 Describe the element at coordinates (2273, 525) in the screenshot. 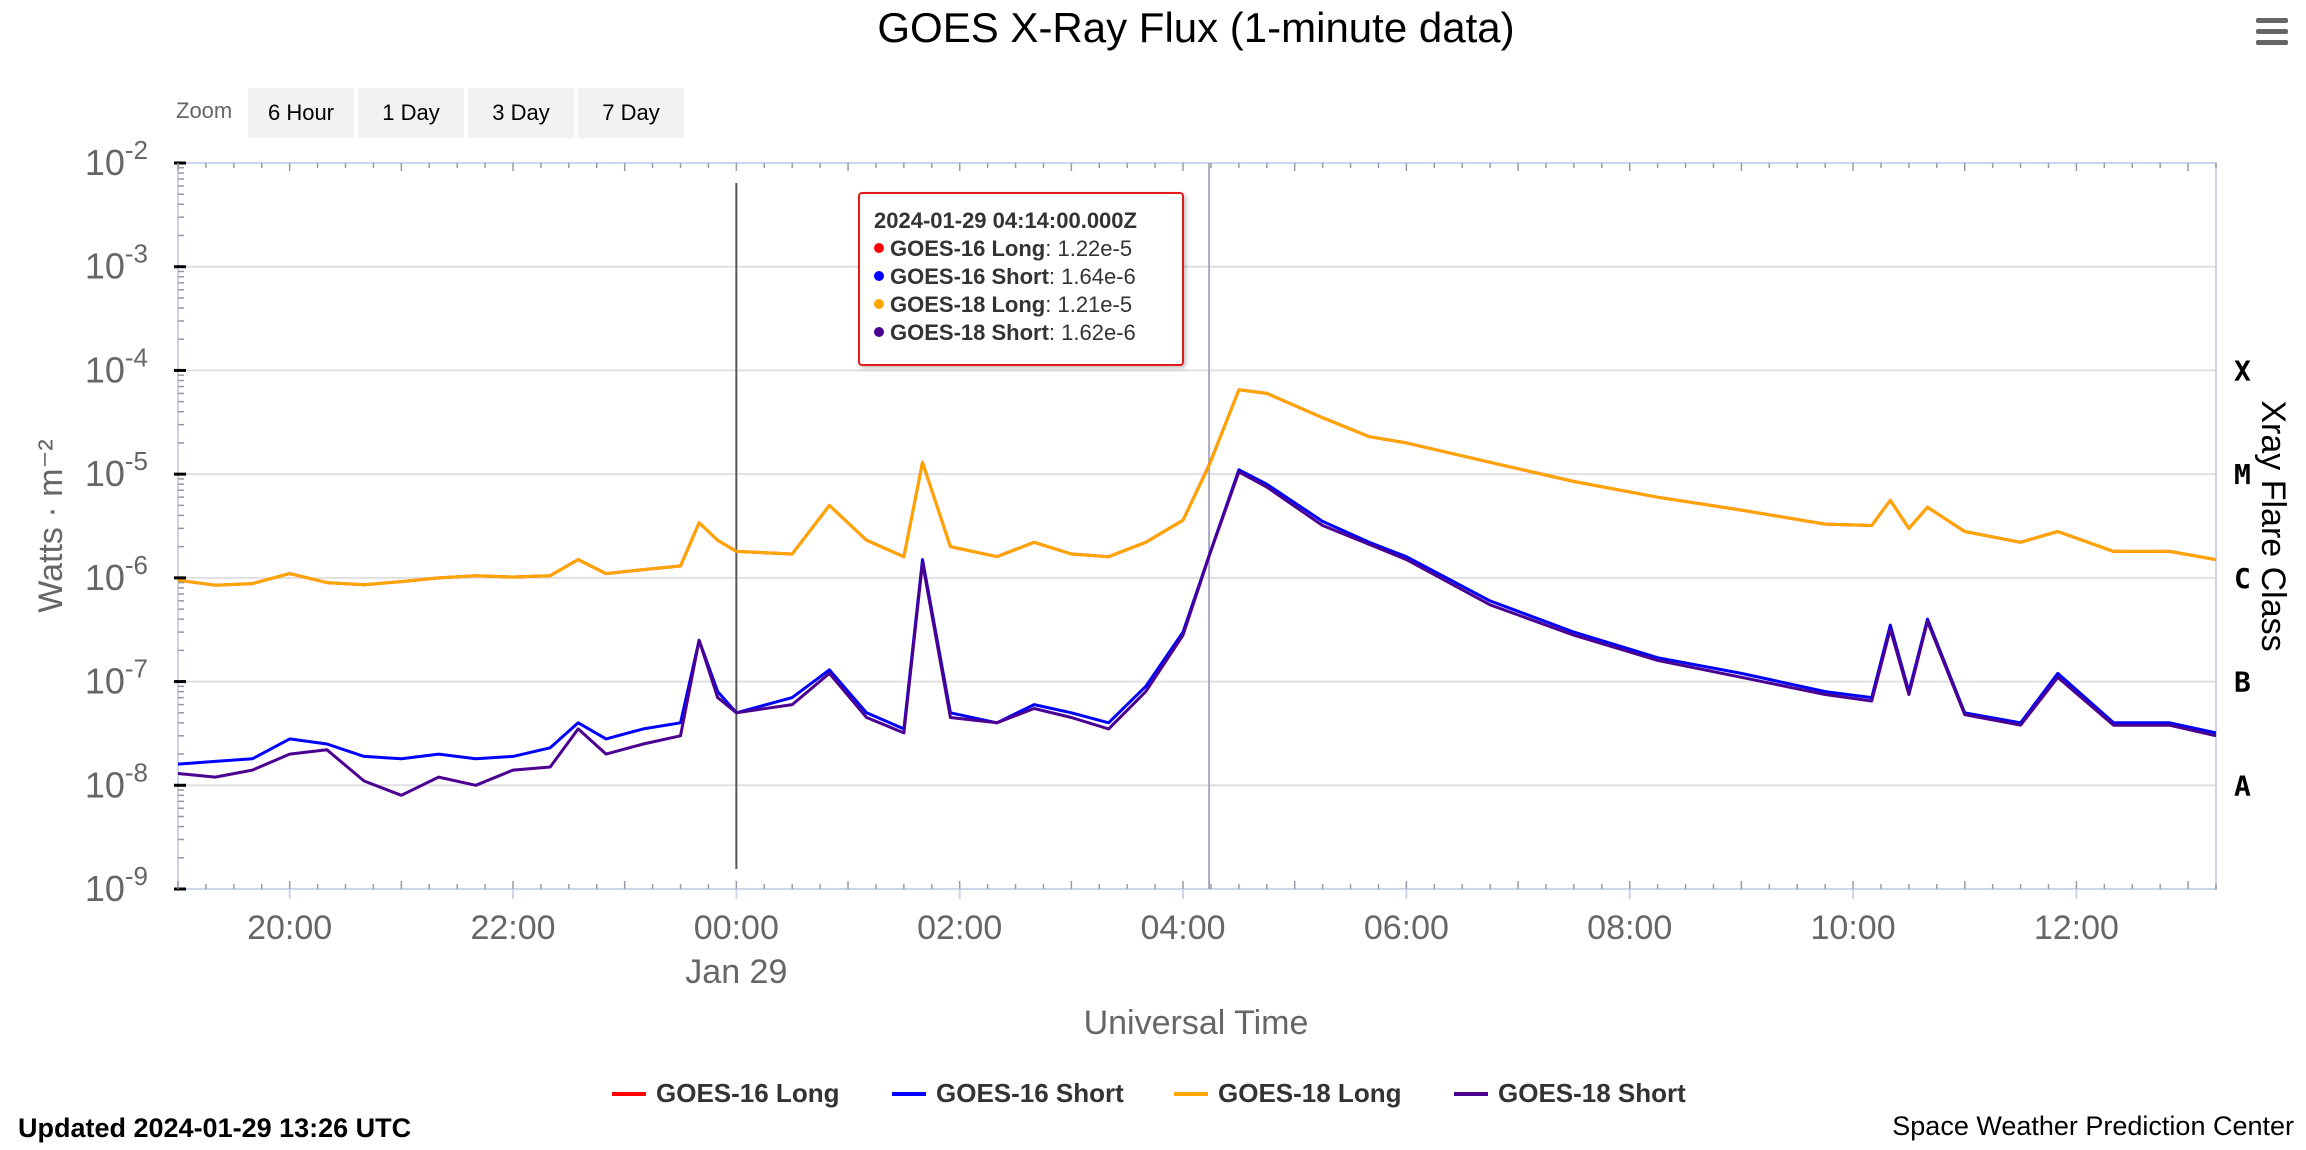

I see `y2-axis-label: Xray Flare Class` at that location.